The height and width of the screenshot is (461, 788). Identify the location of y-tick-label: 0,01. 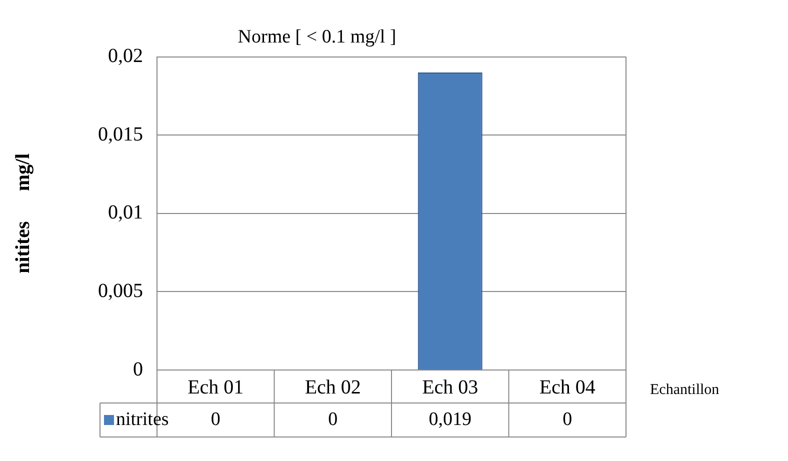
(125, 213).